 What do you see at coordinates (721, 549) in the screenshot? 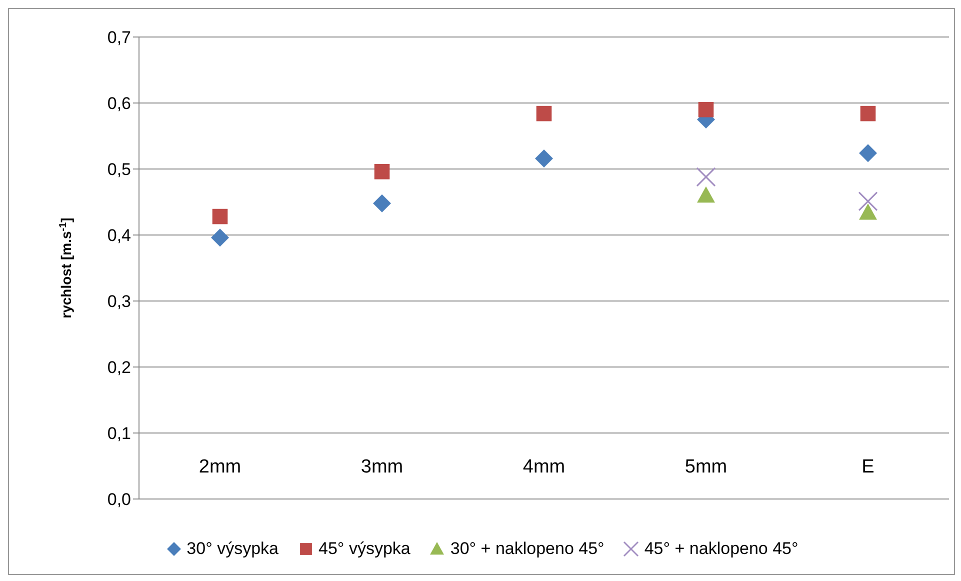
I see `legend-label: 45° + naklopeno 45°` at bounding box center [721, 549].